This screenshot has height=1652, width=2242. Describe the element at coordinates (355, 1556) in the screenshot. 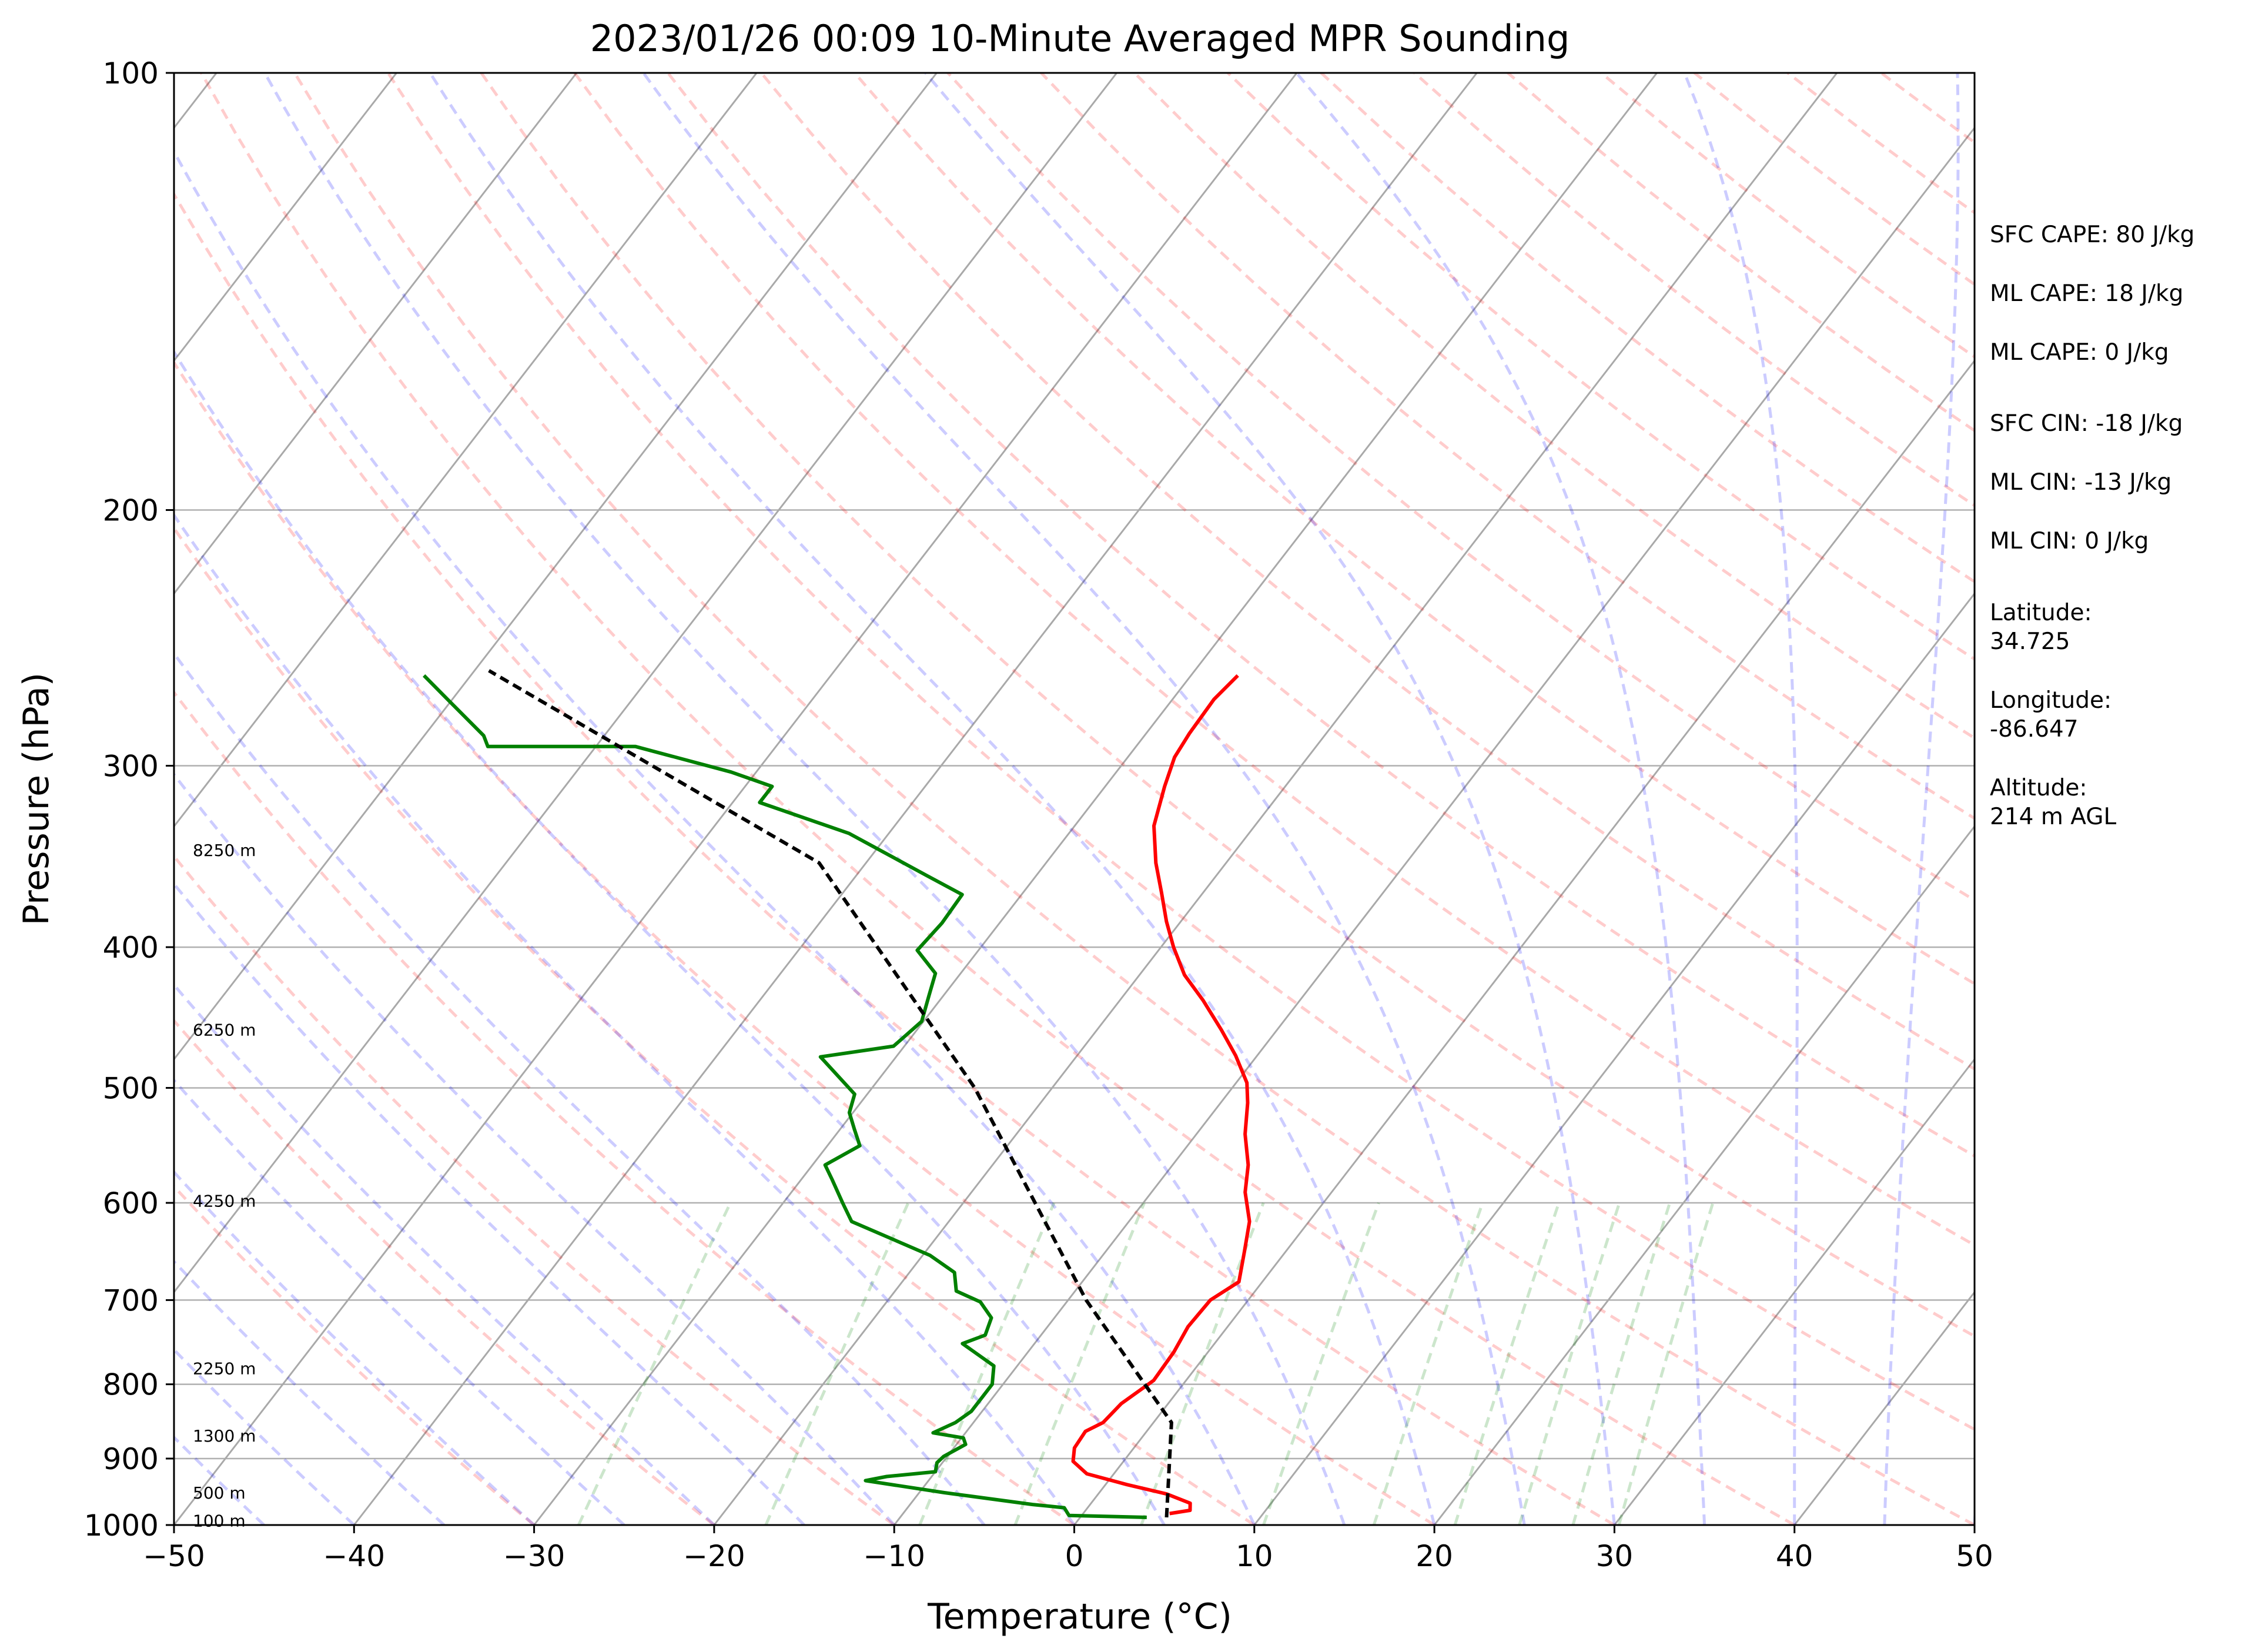

I see `x-tick-label: −40` at that location.